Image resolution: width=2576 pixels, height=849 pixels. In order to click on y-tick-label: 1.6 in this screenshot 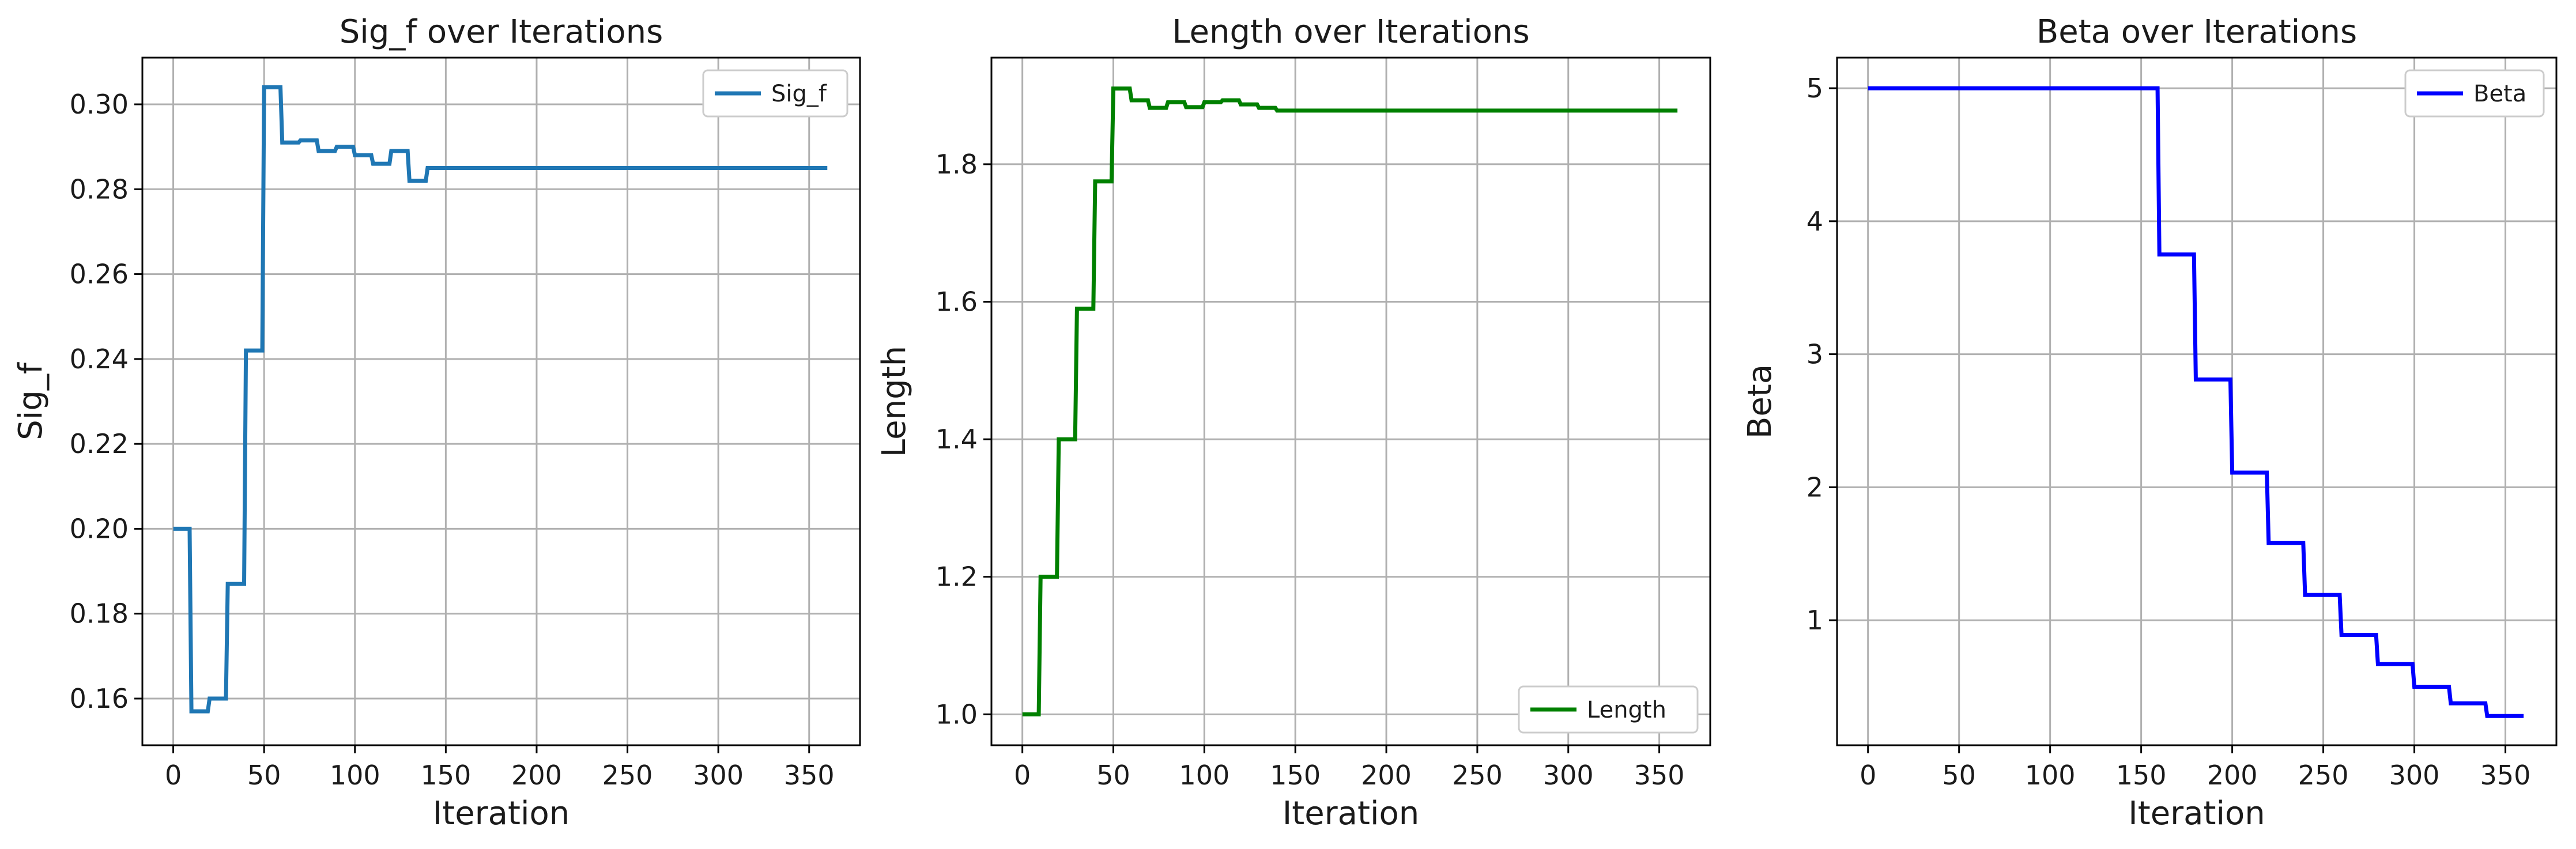, I will do `click(957, 302)`.